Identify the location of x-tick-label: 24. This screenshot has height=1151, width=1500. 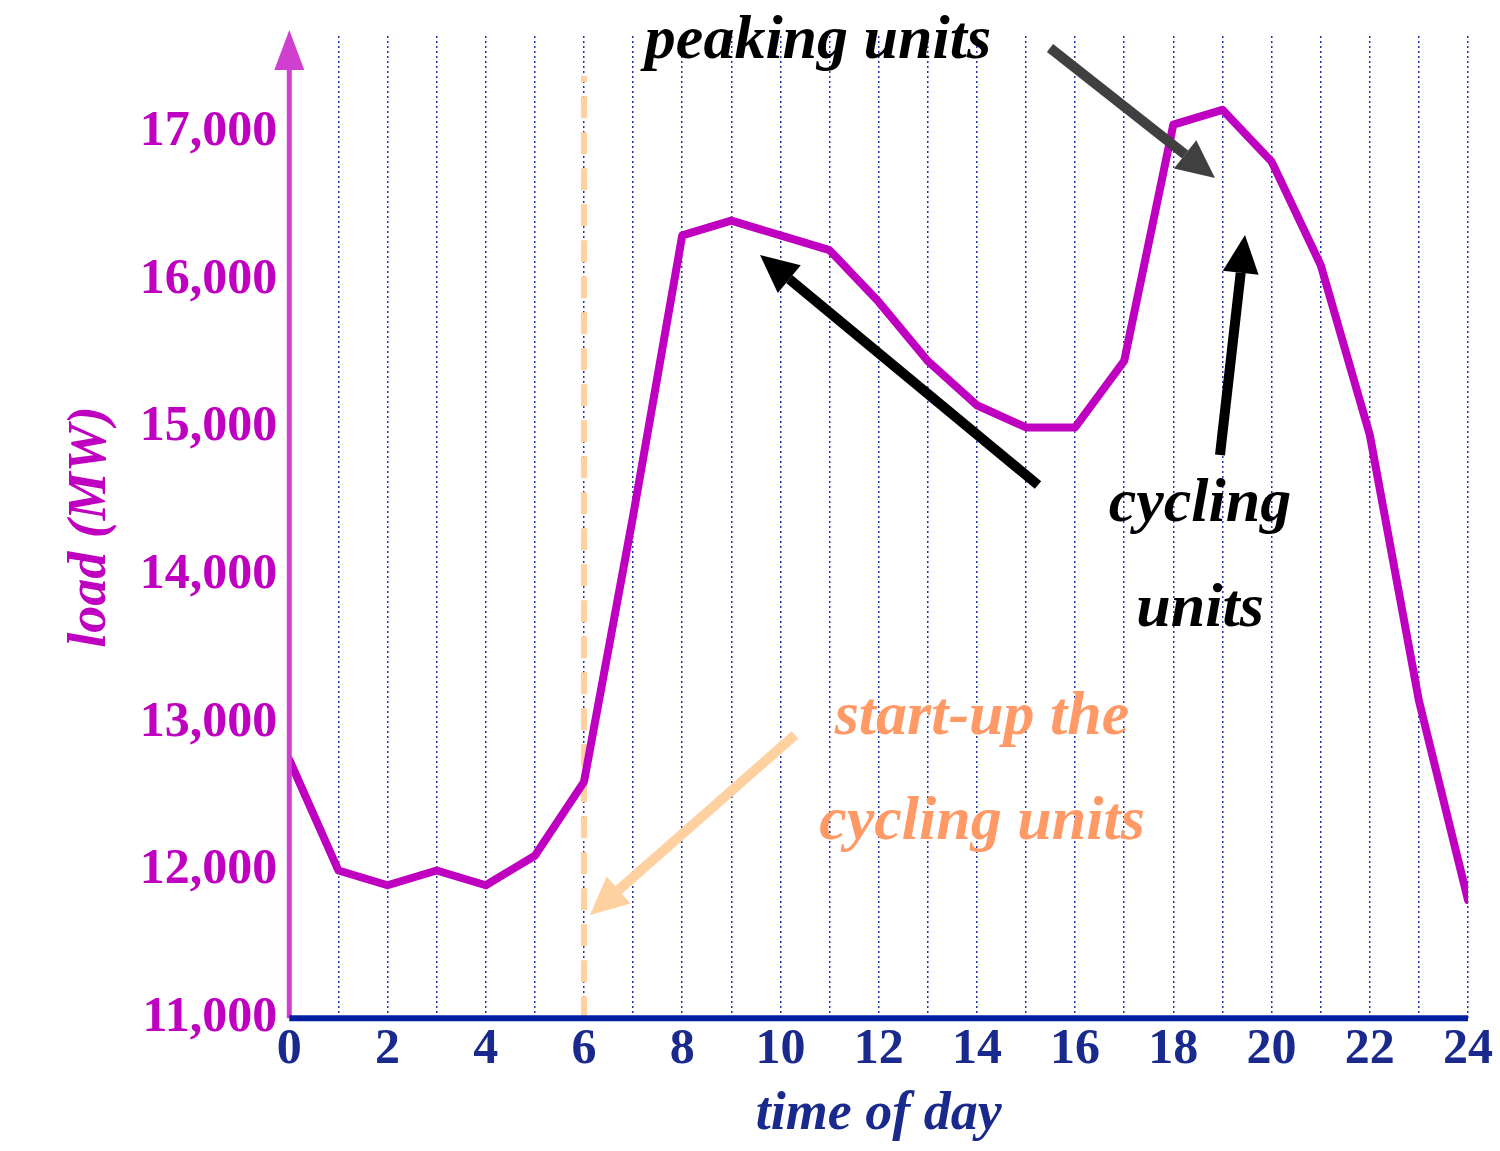
(1468, 1046).